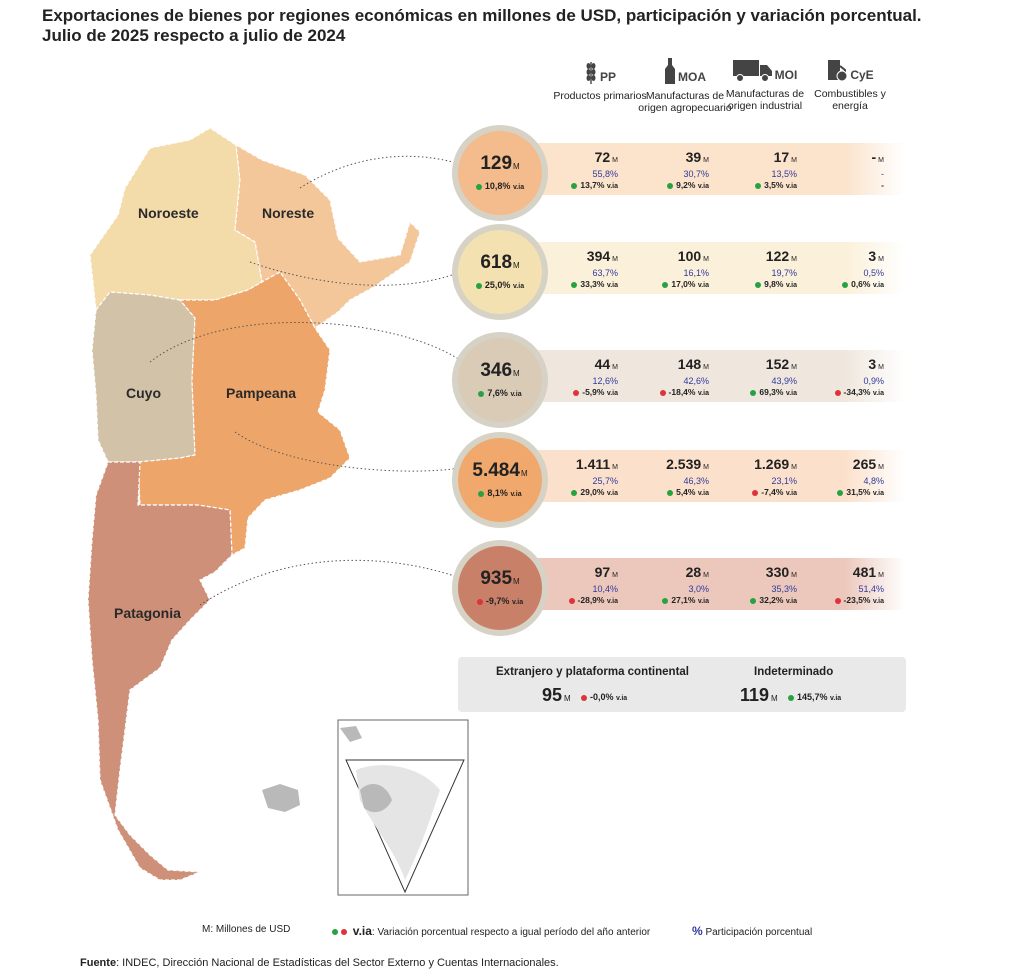 The image size is (1024, 979). Describe the element at coordinates (664, 269) in the screenshot. I see `region-cell: 100 M 16,1% 17,0% v.ia` at that location.